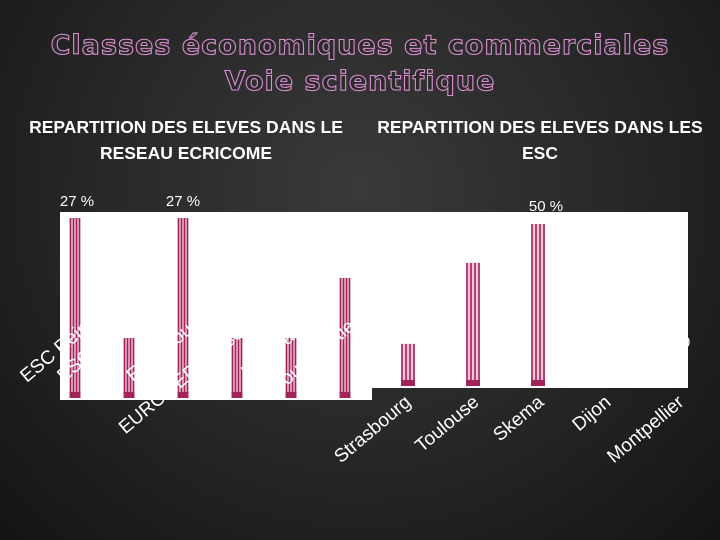 The width and height of the screenshot is (720, 540). I want to click on main-title-line1: Classes économiques et commerciales, so click(360, 45).